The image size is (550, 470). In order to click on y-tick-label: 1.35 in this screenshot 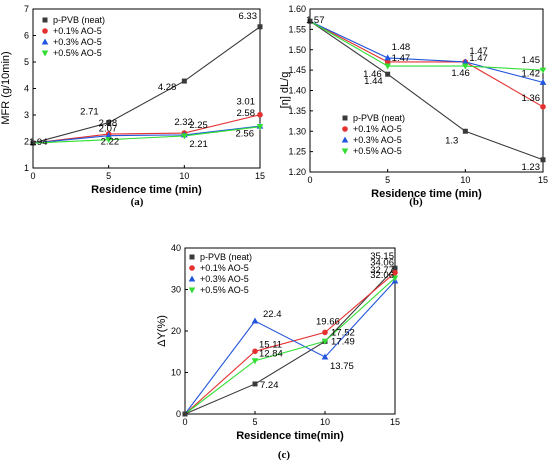, I will do `click(297, 111)`.